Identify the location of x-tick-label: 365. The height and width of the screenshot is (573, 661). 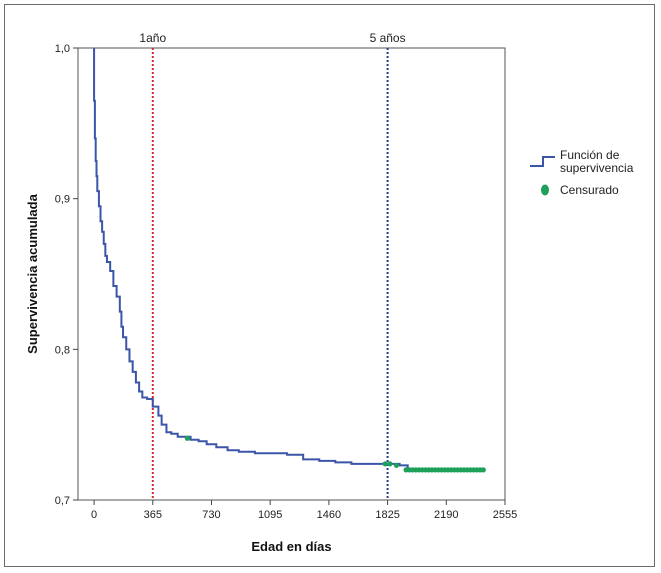
(153, 515).